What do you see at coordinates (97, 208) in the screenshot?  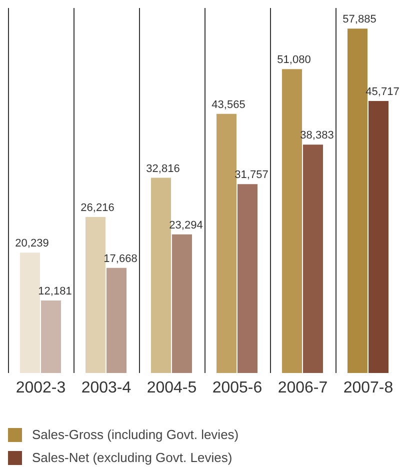 I see `data-label: 26,216` at bounding box center [97, 208].